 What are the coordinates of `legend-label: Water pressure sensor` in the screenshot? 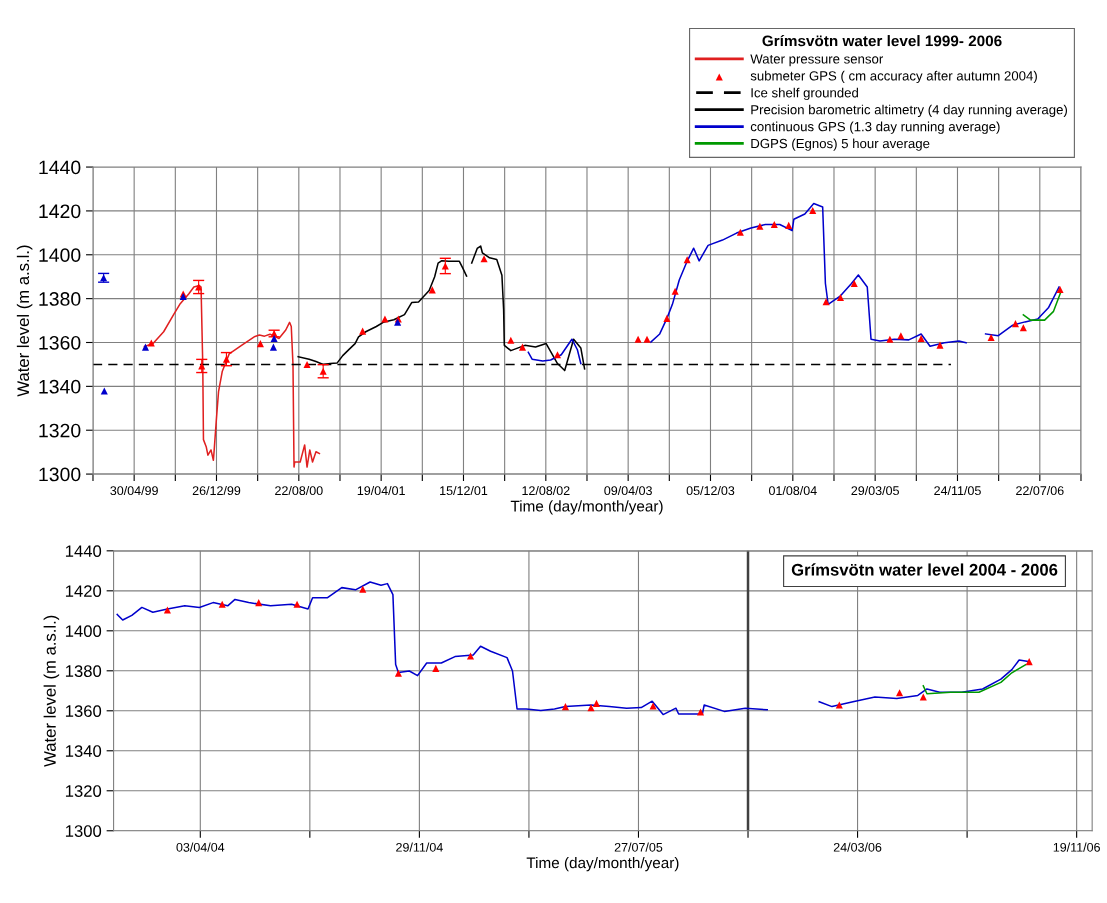 It's located at (817, 60).